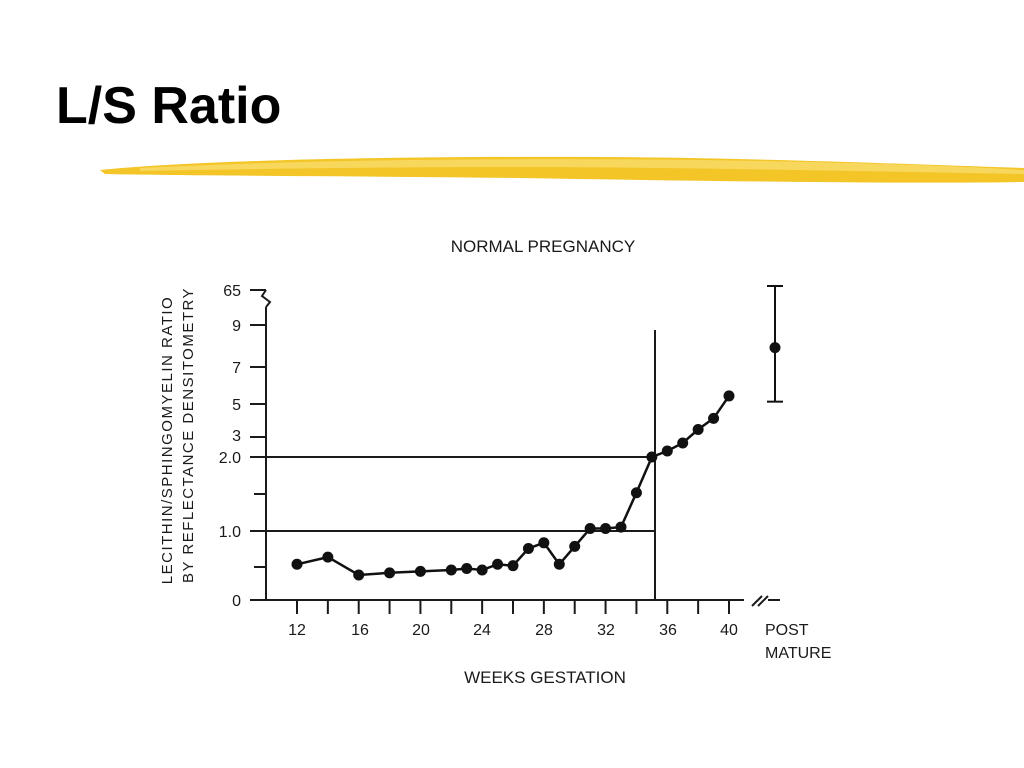 This screenshot has height=768, width=1024. Describe the element at coordinates (513, 607) in the screenshot. I see `x-ticks` at that location.